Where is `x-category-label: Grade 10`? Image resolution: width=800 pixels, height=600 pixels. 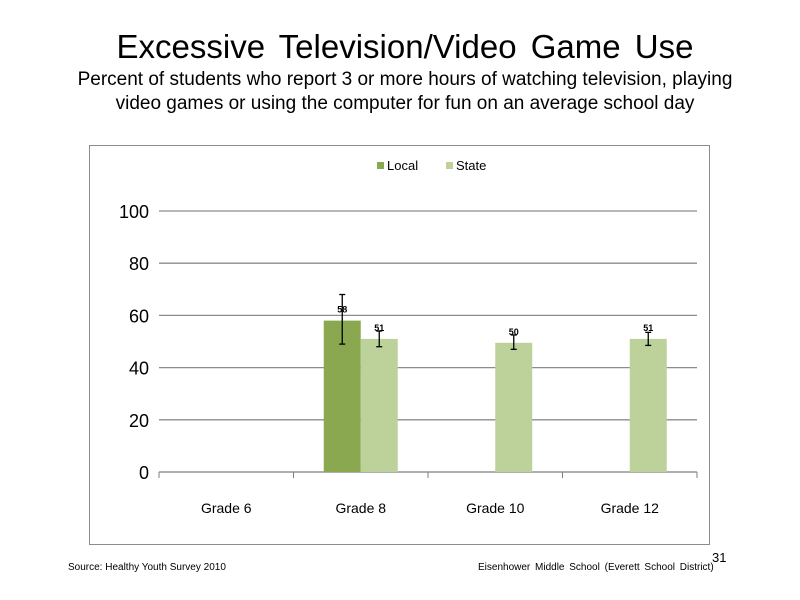 x-category-label: Grade 10 is located at coordinates (495, 508).